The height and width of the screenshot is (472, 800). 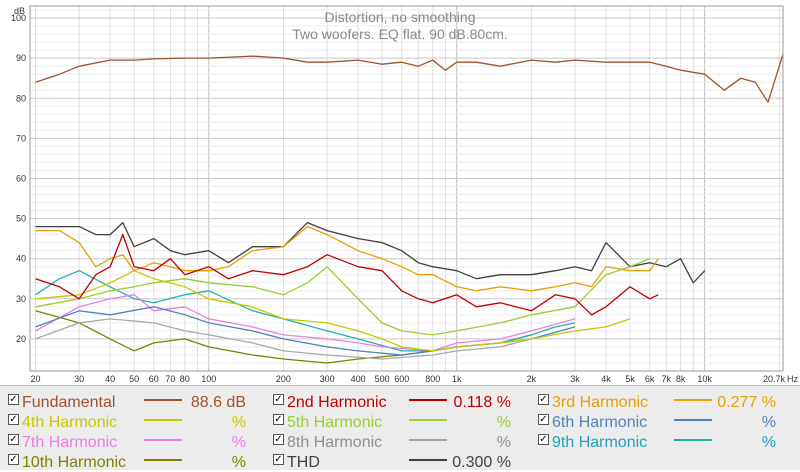 What do you see at coordinates (481, 462) in the screenshot?
I see `legend-value: 0.300 %` at bounding box center [481, 462].